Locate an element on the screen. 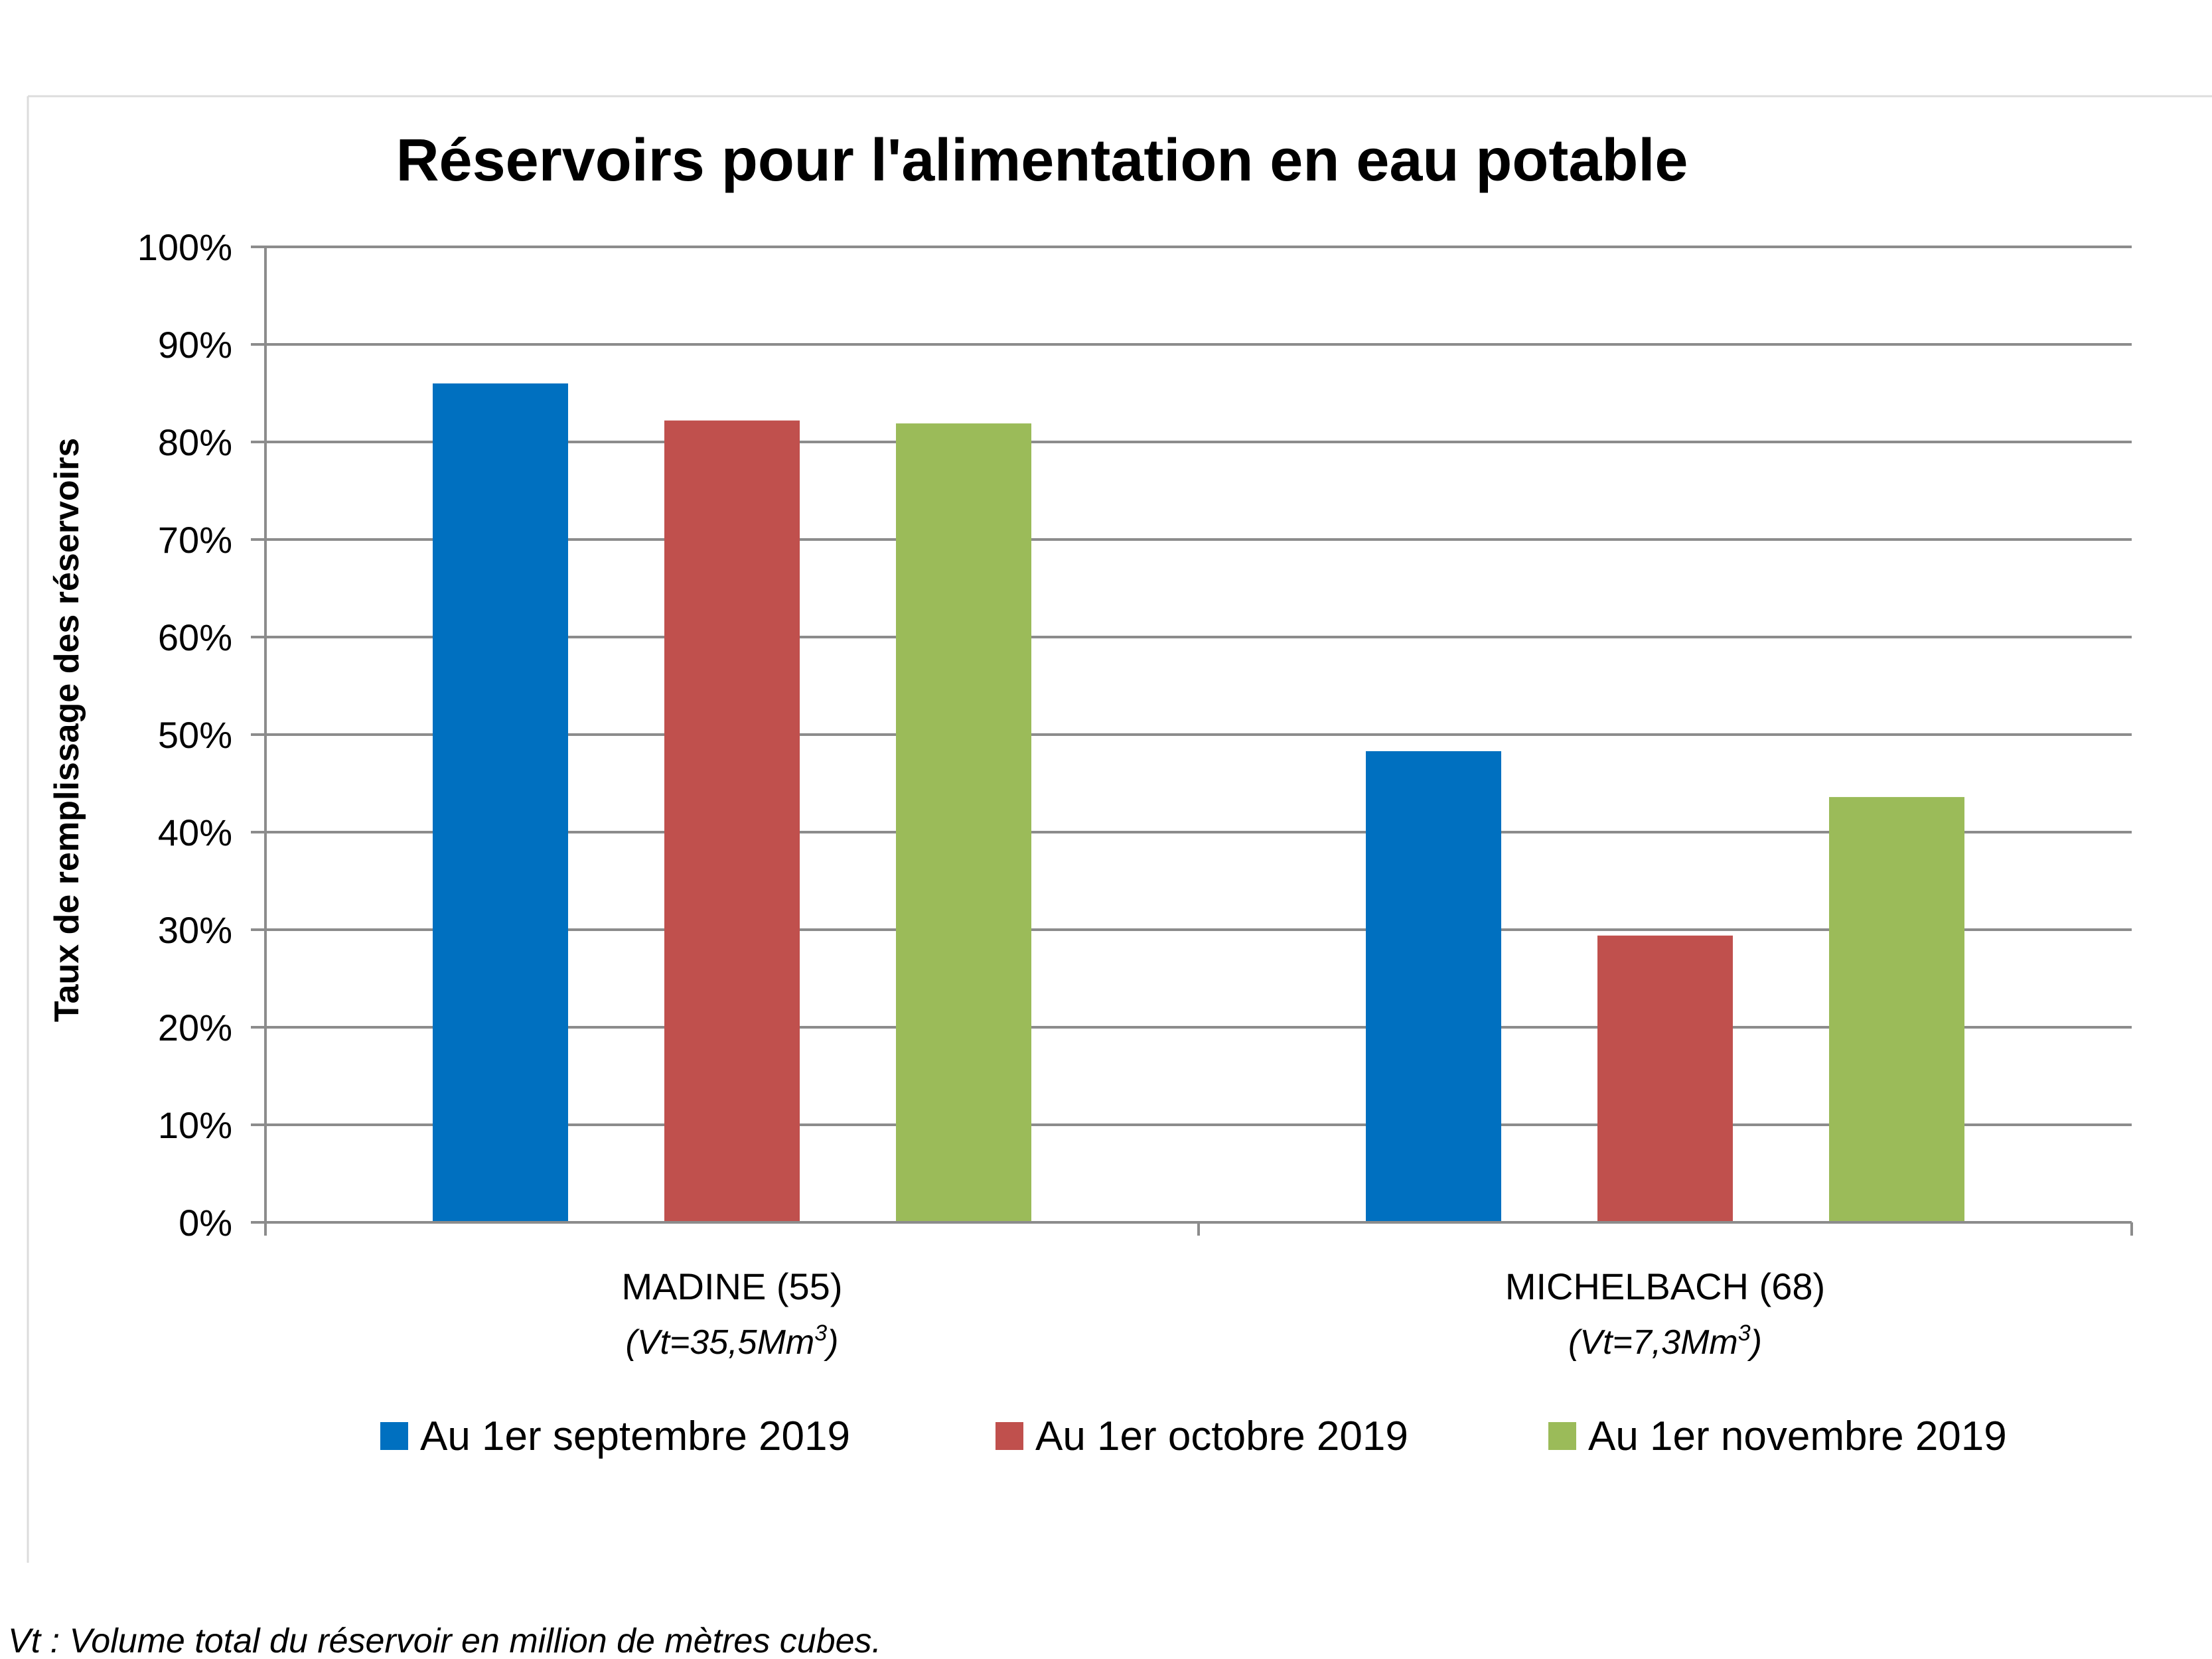  y-axis-ticks: 0% 10% 20% 30% 40% 50% 60% 70% 80% 90% 100% is located at coordinates (201, 735).